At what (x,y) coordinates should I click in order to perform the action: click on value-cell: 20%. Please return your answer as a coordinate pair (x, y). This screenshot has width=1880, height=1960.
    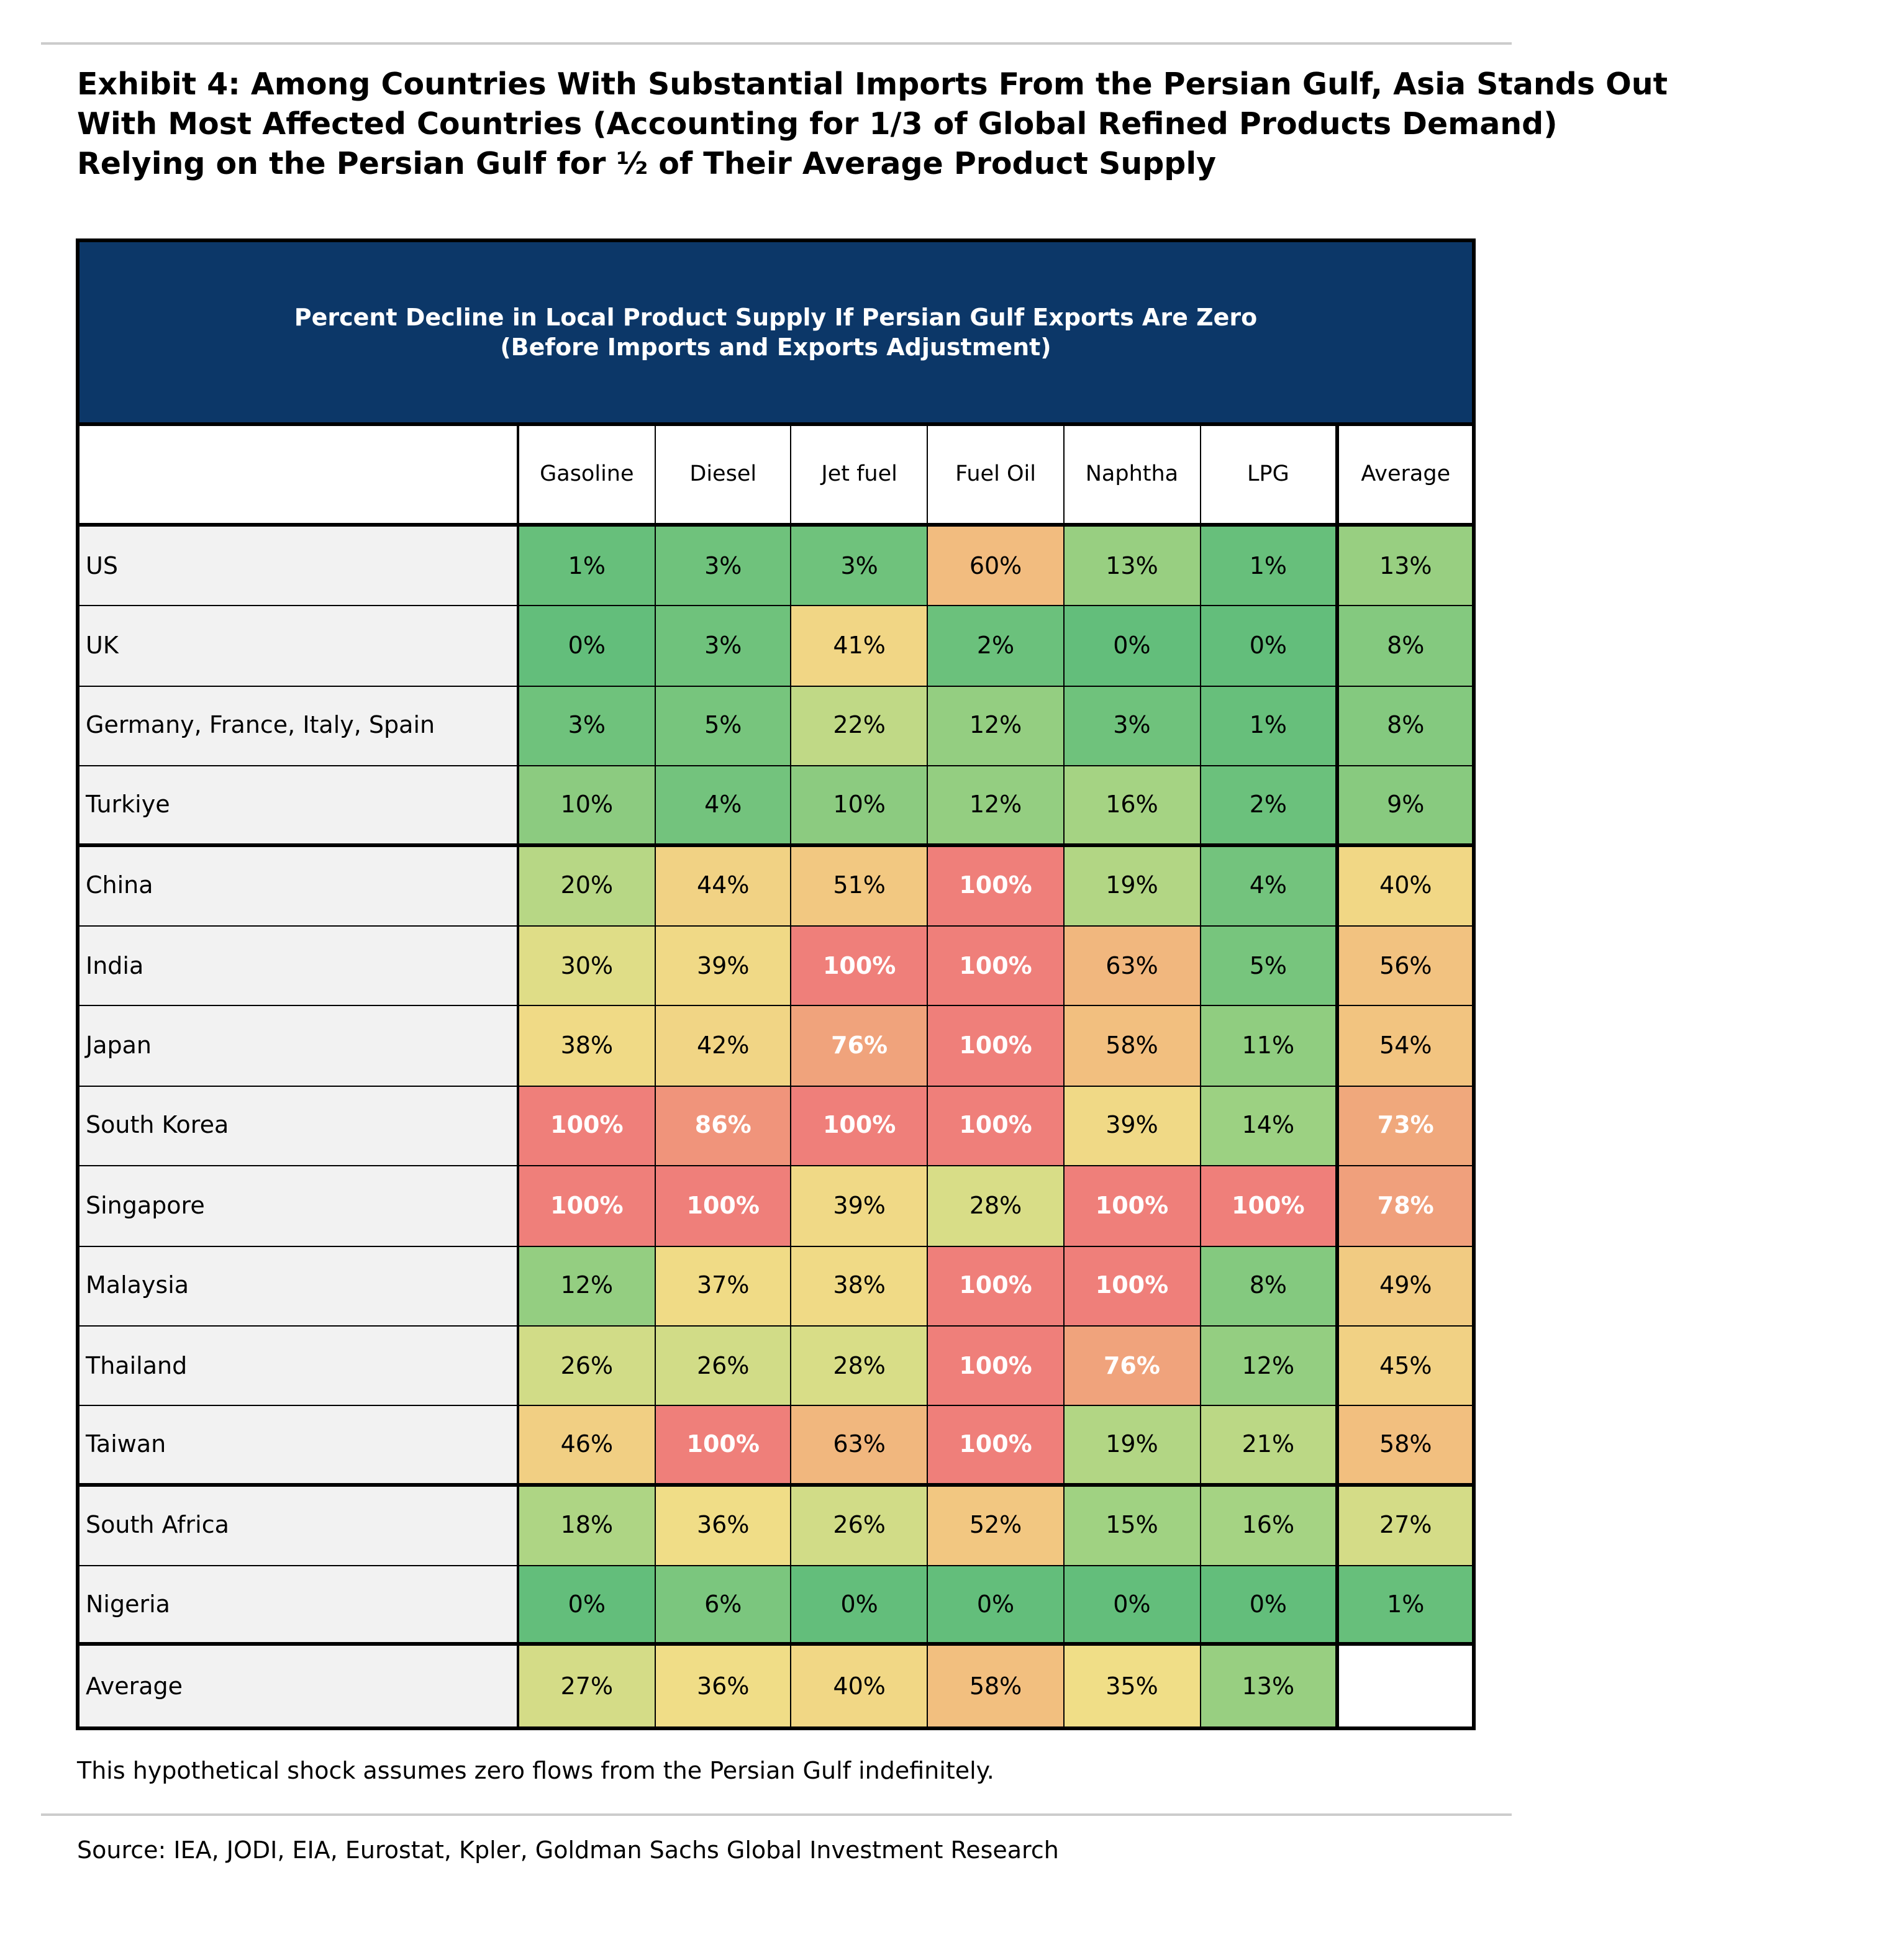
    Looking at the image, I should click on (587, 885).